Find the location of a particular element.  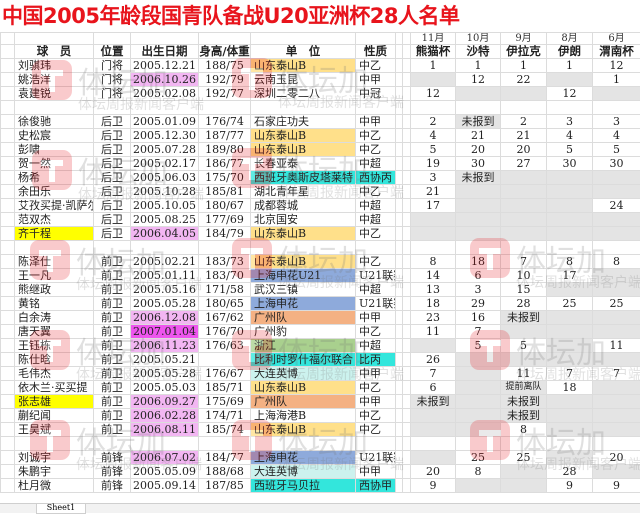

match-number-cell: 4 is located at coordinates (570, 136).